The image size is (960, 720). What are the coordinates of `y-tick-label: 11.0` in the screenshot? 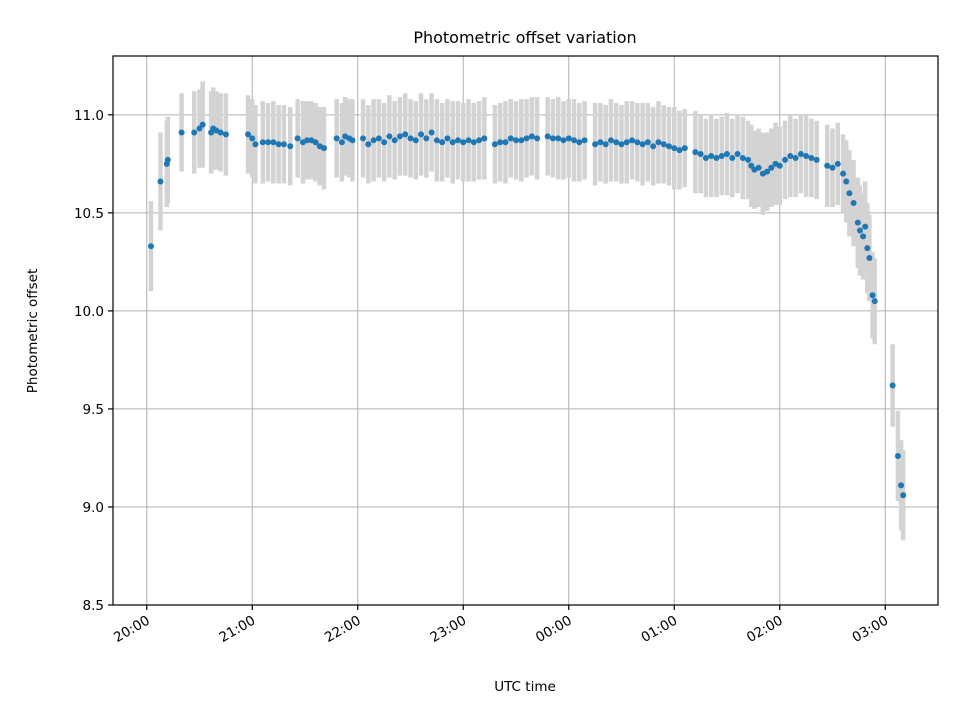 It's located at (89, 116).